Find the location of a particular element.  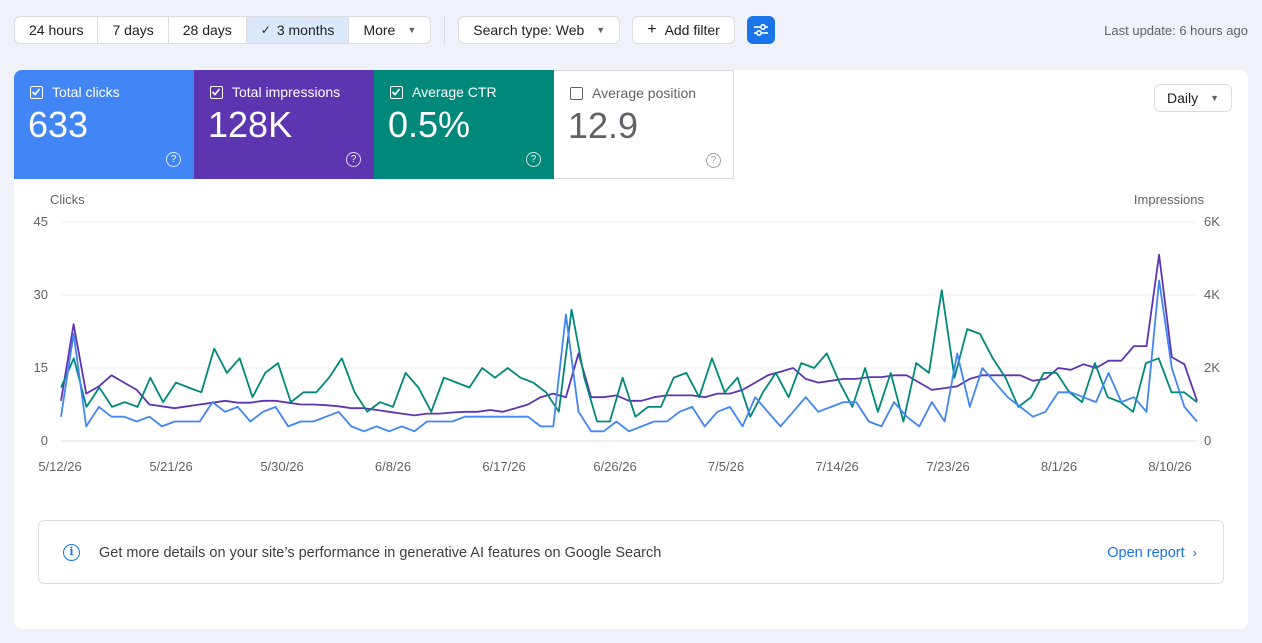

y-tick-left: 0 is located at coordinates (44, 440).